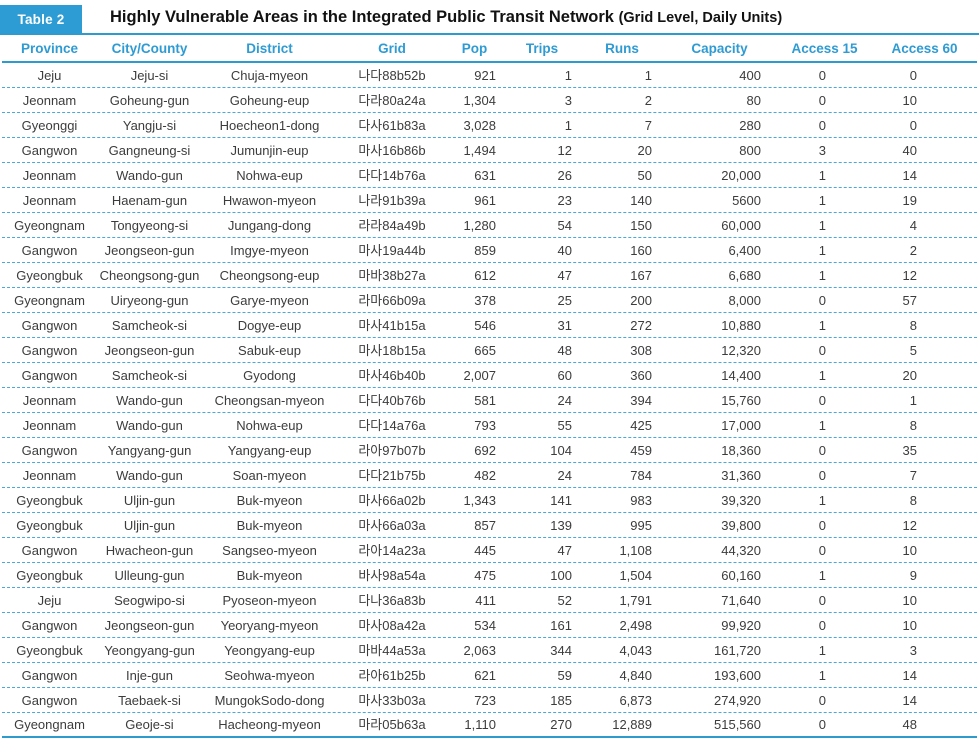 The height and width of the screenshot is (753, 979). I want to click on cell-city-county: Cheongsong-gun, so click(149, 275).